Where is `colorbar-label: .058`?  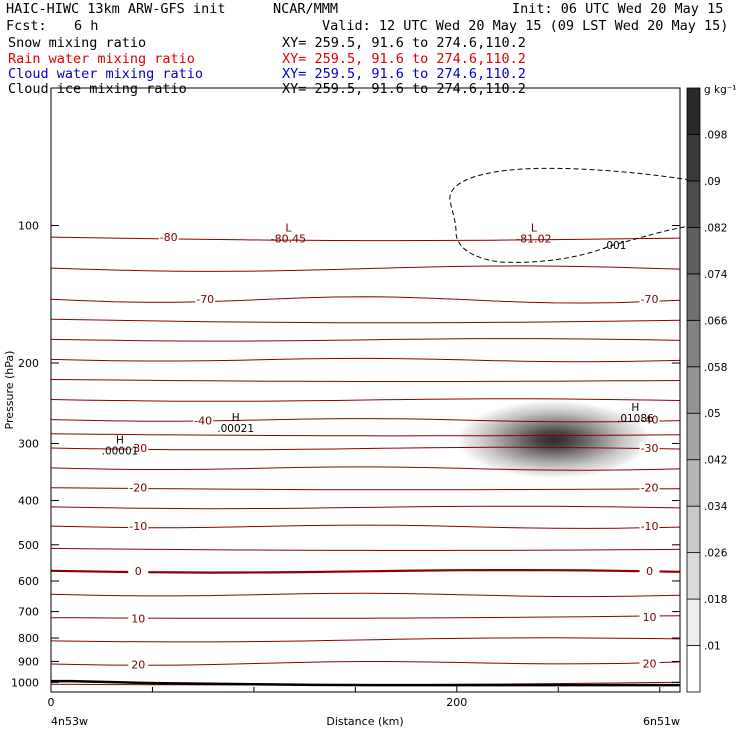
colorbar-label: .058 is located at coordinates (715, 368).